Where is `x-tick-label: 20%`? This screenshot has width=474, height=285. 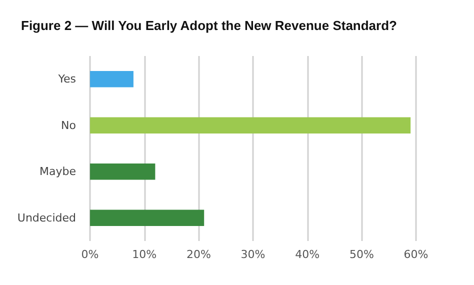
x-tick-label: 20% is located at coordinates (198, 254).